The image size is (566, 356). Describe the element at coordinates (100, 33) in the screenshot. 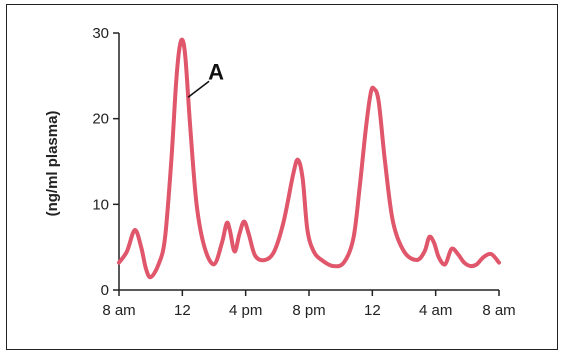

I see `y-tick-label: 30` at that location.